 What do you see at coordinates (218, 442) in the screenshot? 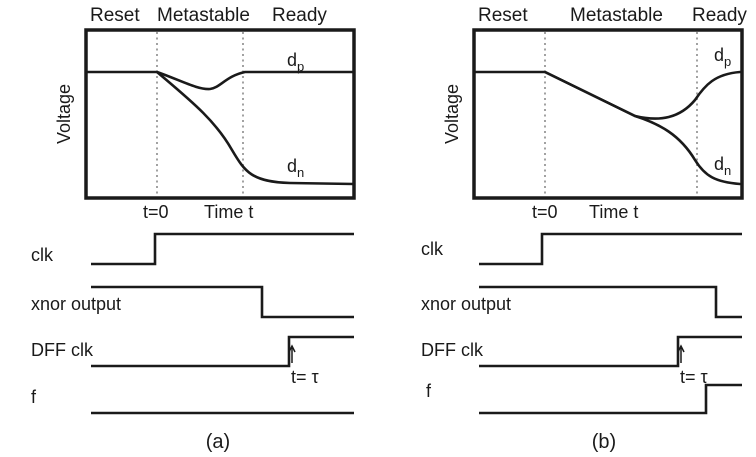
I see `caption-a: (a)` at bounding box center [218, 442].